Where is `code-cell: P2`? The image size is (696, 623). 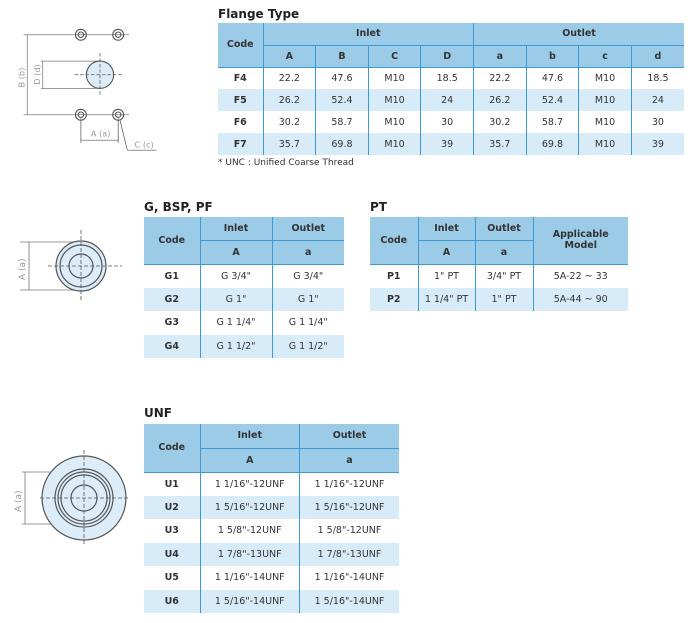
code-cell: P2 is located at coordinates (394, 299).